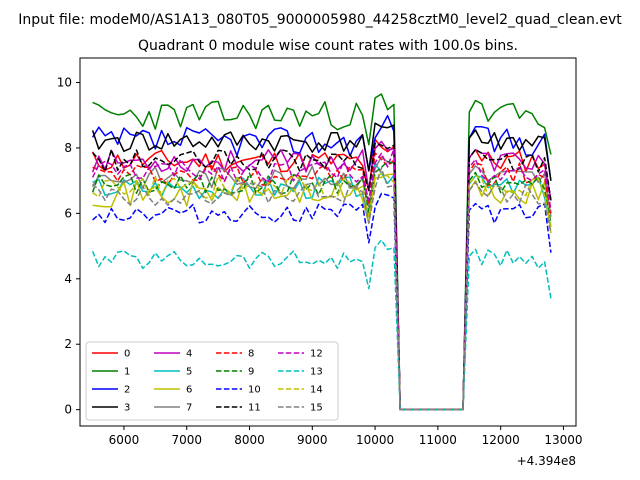 Image resolution: width=640 pixels, height=480 pixels. Describe the element at coordinates (189, 408) in the screenshot. I see `legend-label-7: 7` at that location.